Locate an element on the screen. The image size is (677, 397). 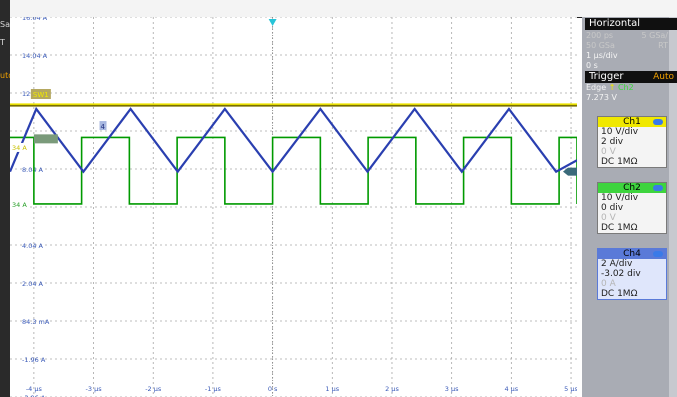
ch1-level-label: 34 A is located at coordinates (19, 148).